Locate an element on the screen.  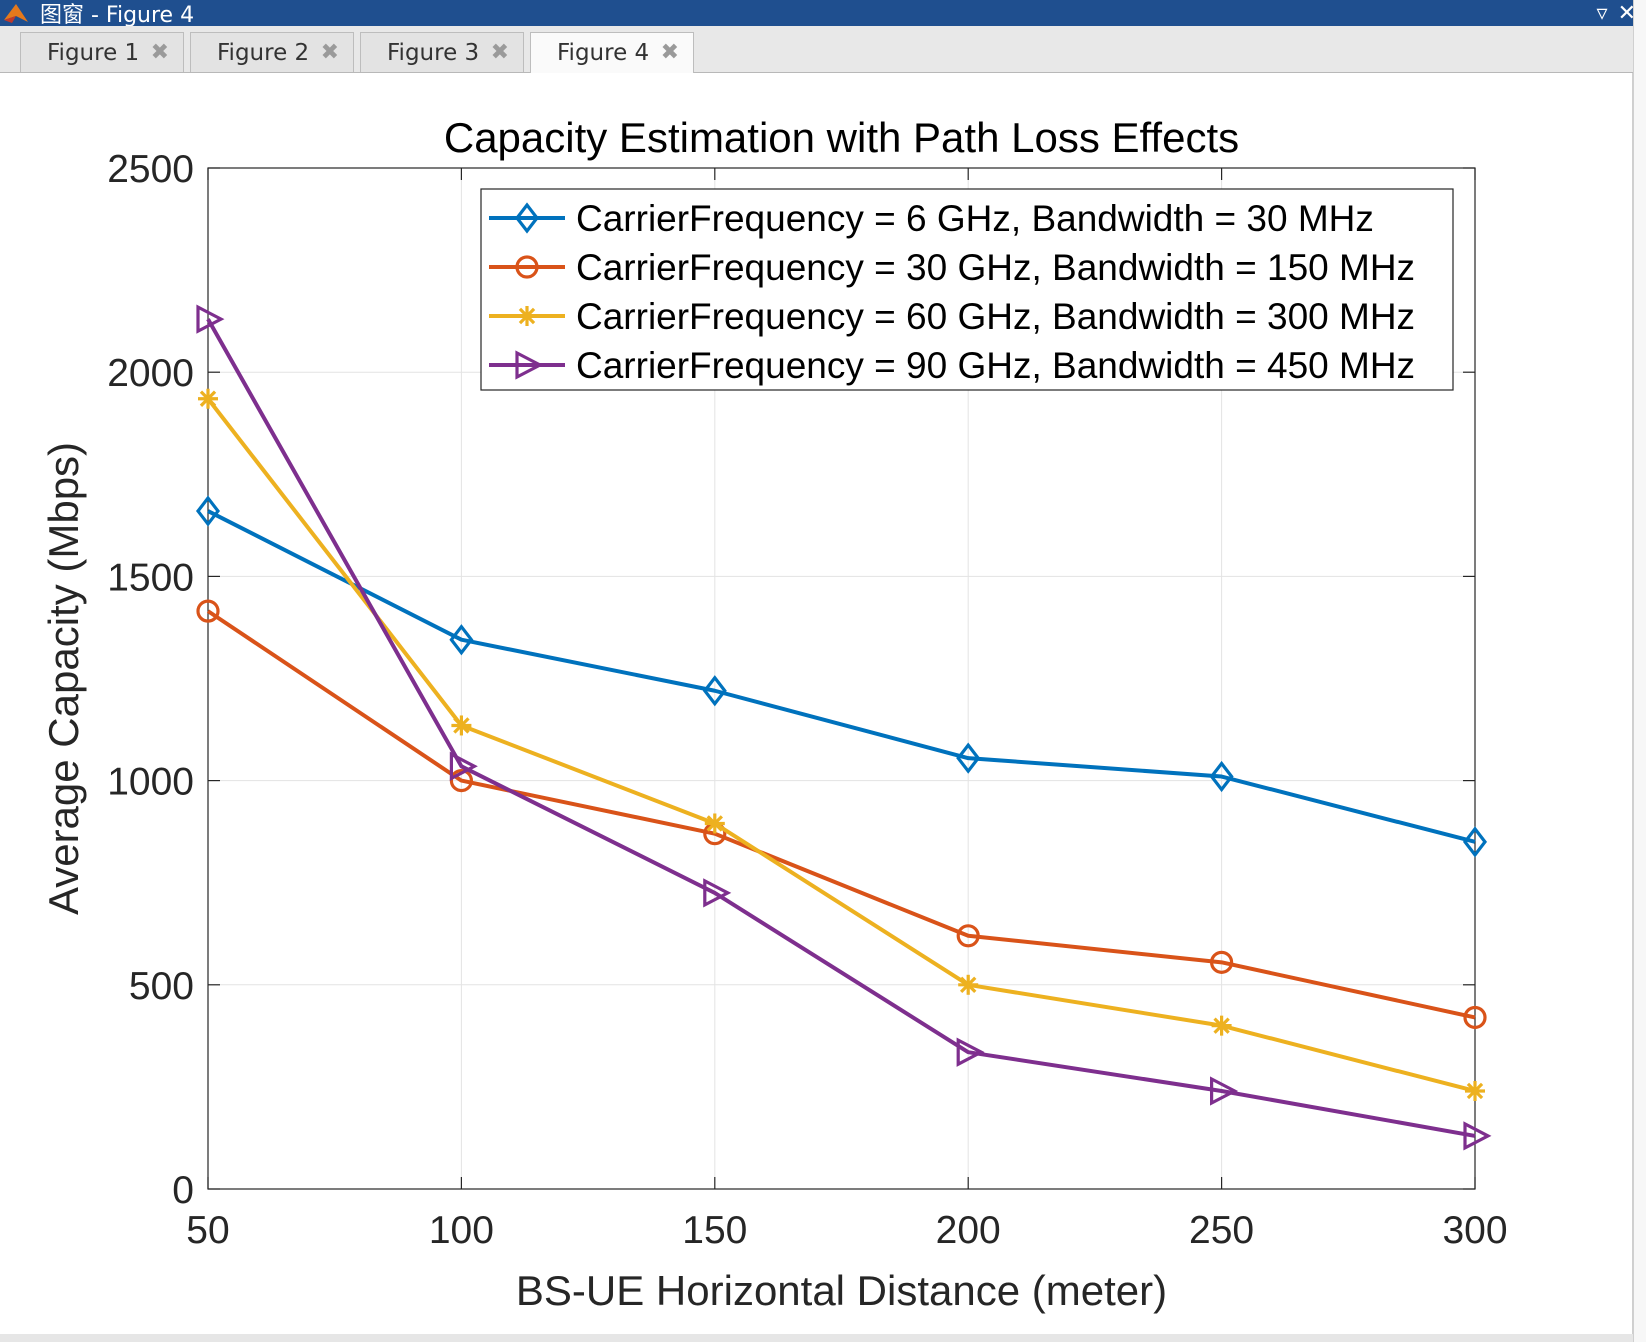
legend-box is located at coordinates (967, 289).